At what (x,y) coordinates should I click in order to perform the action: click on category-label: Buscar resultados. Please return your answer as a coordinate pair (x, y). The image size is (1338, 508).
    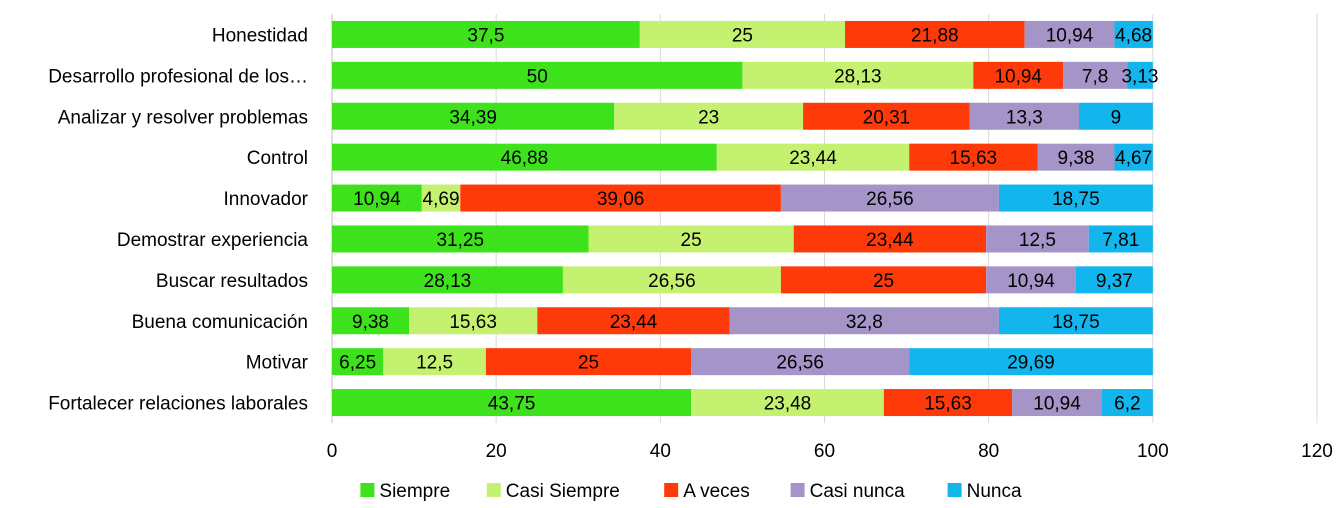
    Looking at the image, I should click on (232, 281).